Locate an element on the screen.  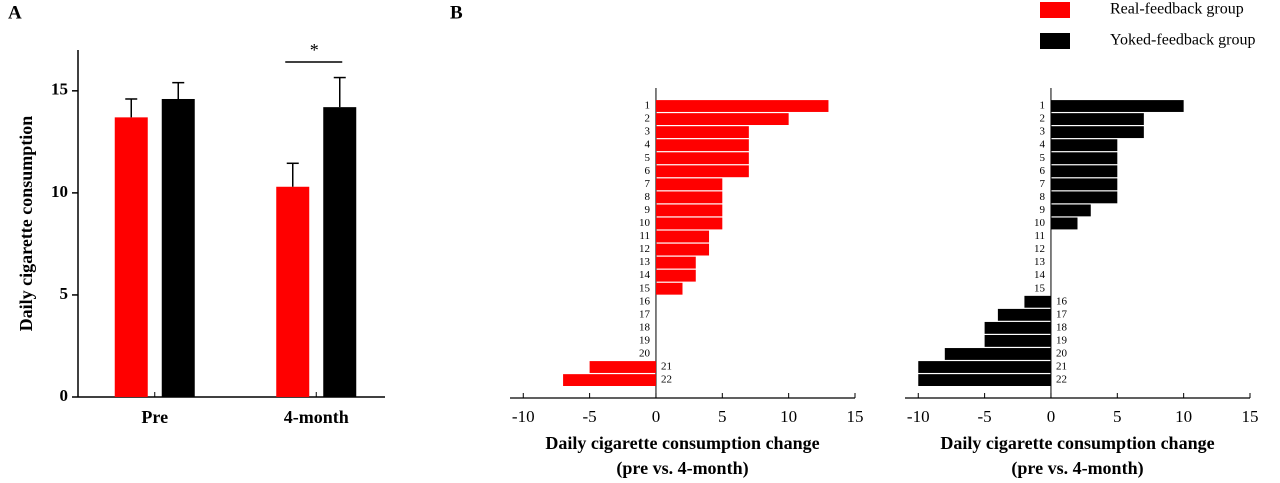
legend-label: Real-feedback group is located at coordinates (1177, 9).